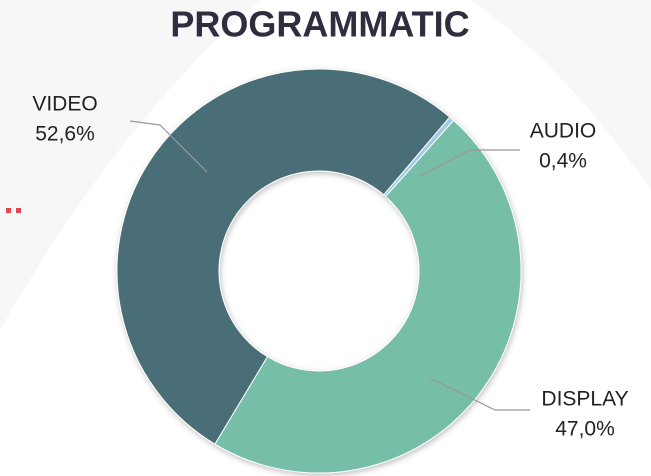  What do you see at coordinates (560, 95) in the screenshot?
I see `background-shape` at bounding box center [560, 95].